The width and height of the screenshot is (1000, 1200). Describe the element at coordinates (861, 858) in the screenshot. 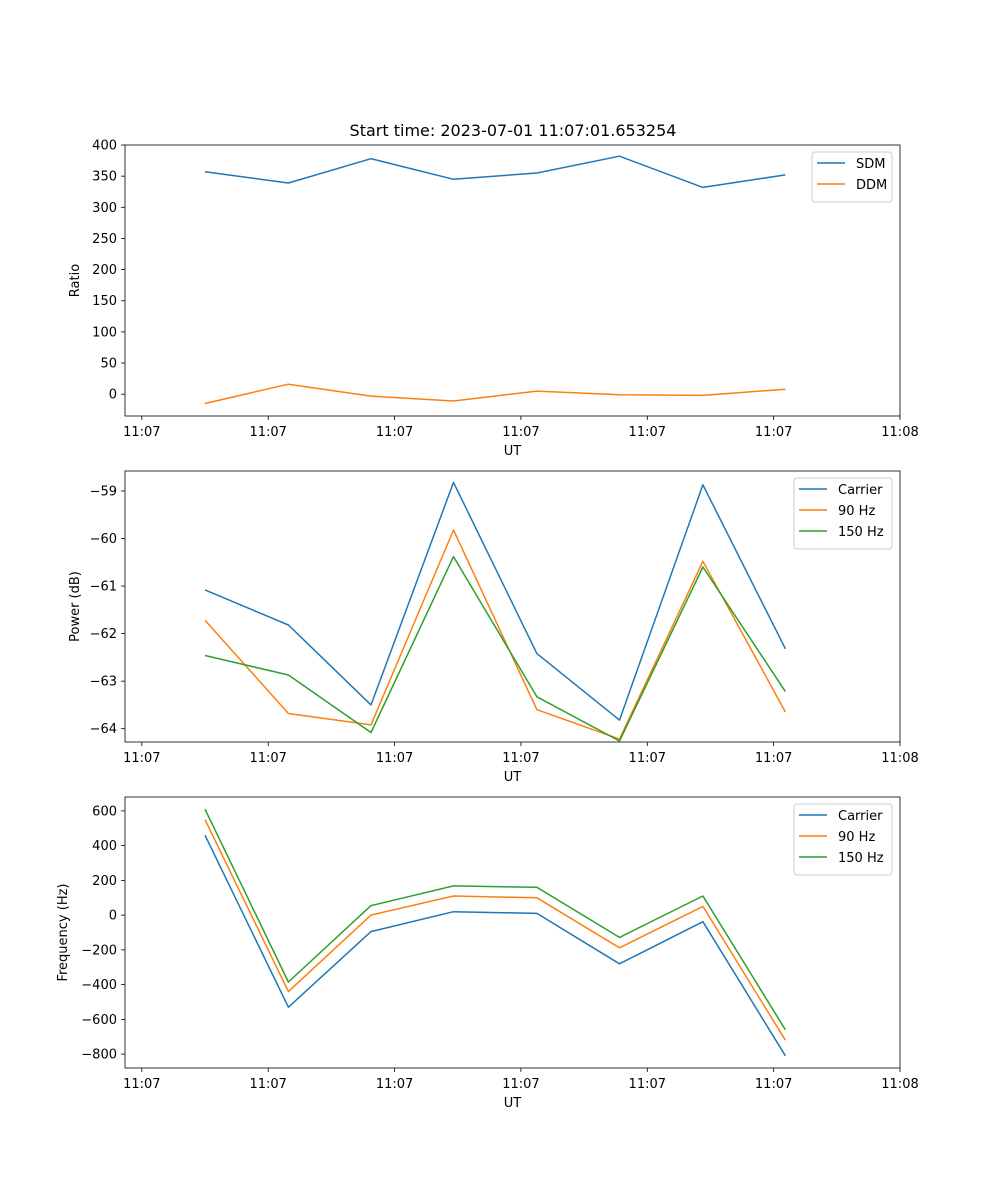

I see `chart-3-legend-label-150-hz: 150 Hz` at that location.